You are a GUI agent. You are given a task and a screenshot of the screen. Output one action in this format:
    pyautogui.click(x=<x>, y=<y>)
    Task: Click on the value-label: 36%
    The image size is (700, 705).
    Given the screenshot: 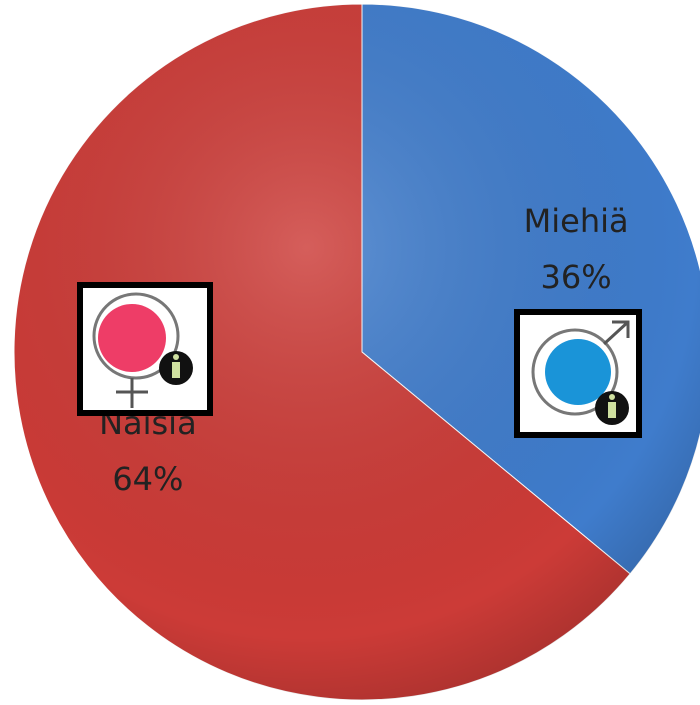 What is the action you would take?
    pyautogui.click(x=576, y=277)
    